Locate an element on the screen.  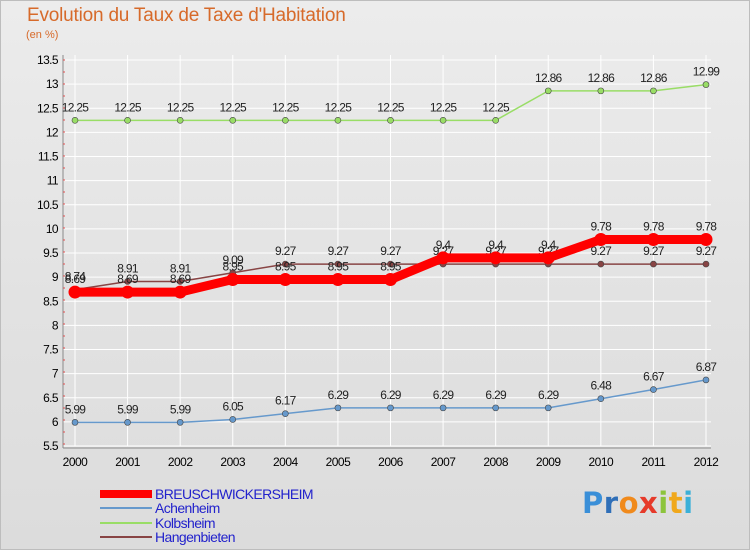
unit-label: (en %) is located at coordinates (42, 35).